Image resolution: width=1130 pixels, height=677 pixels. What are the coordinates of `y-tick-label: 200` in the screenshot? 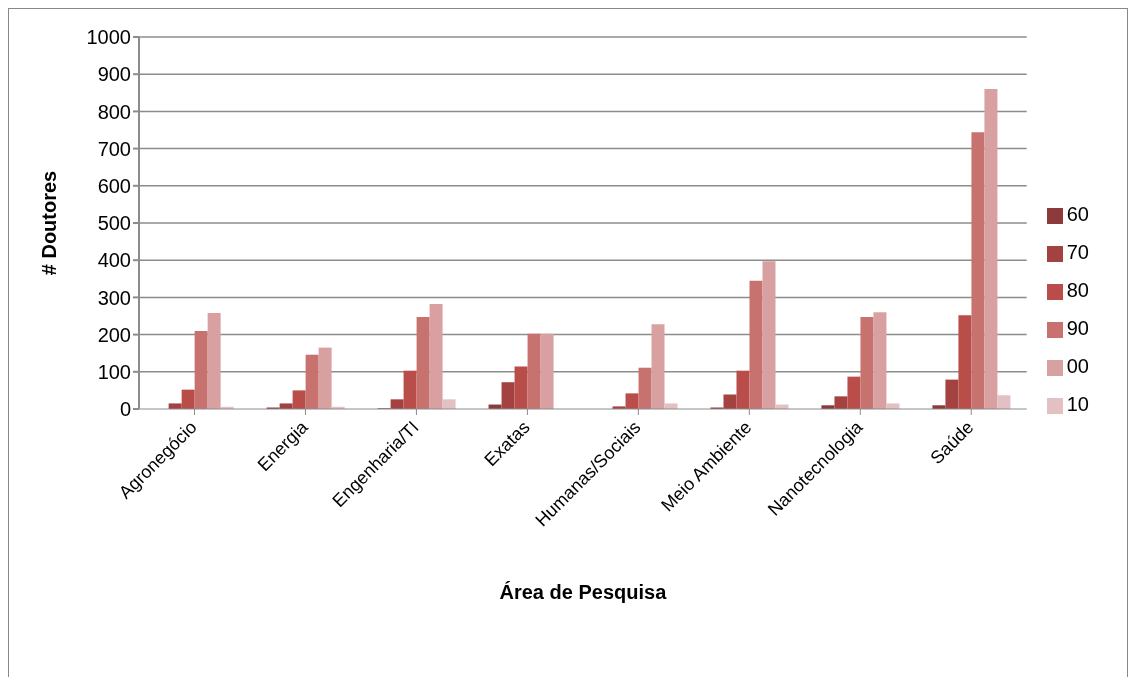 It's located at (114, 334).